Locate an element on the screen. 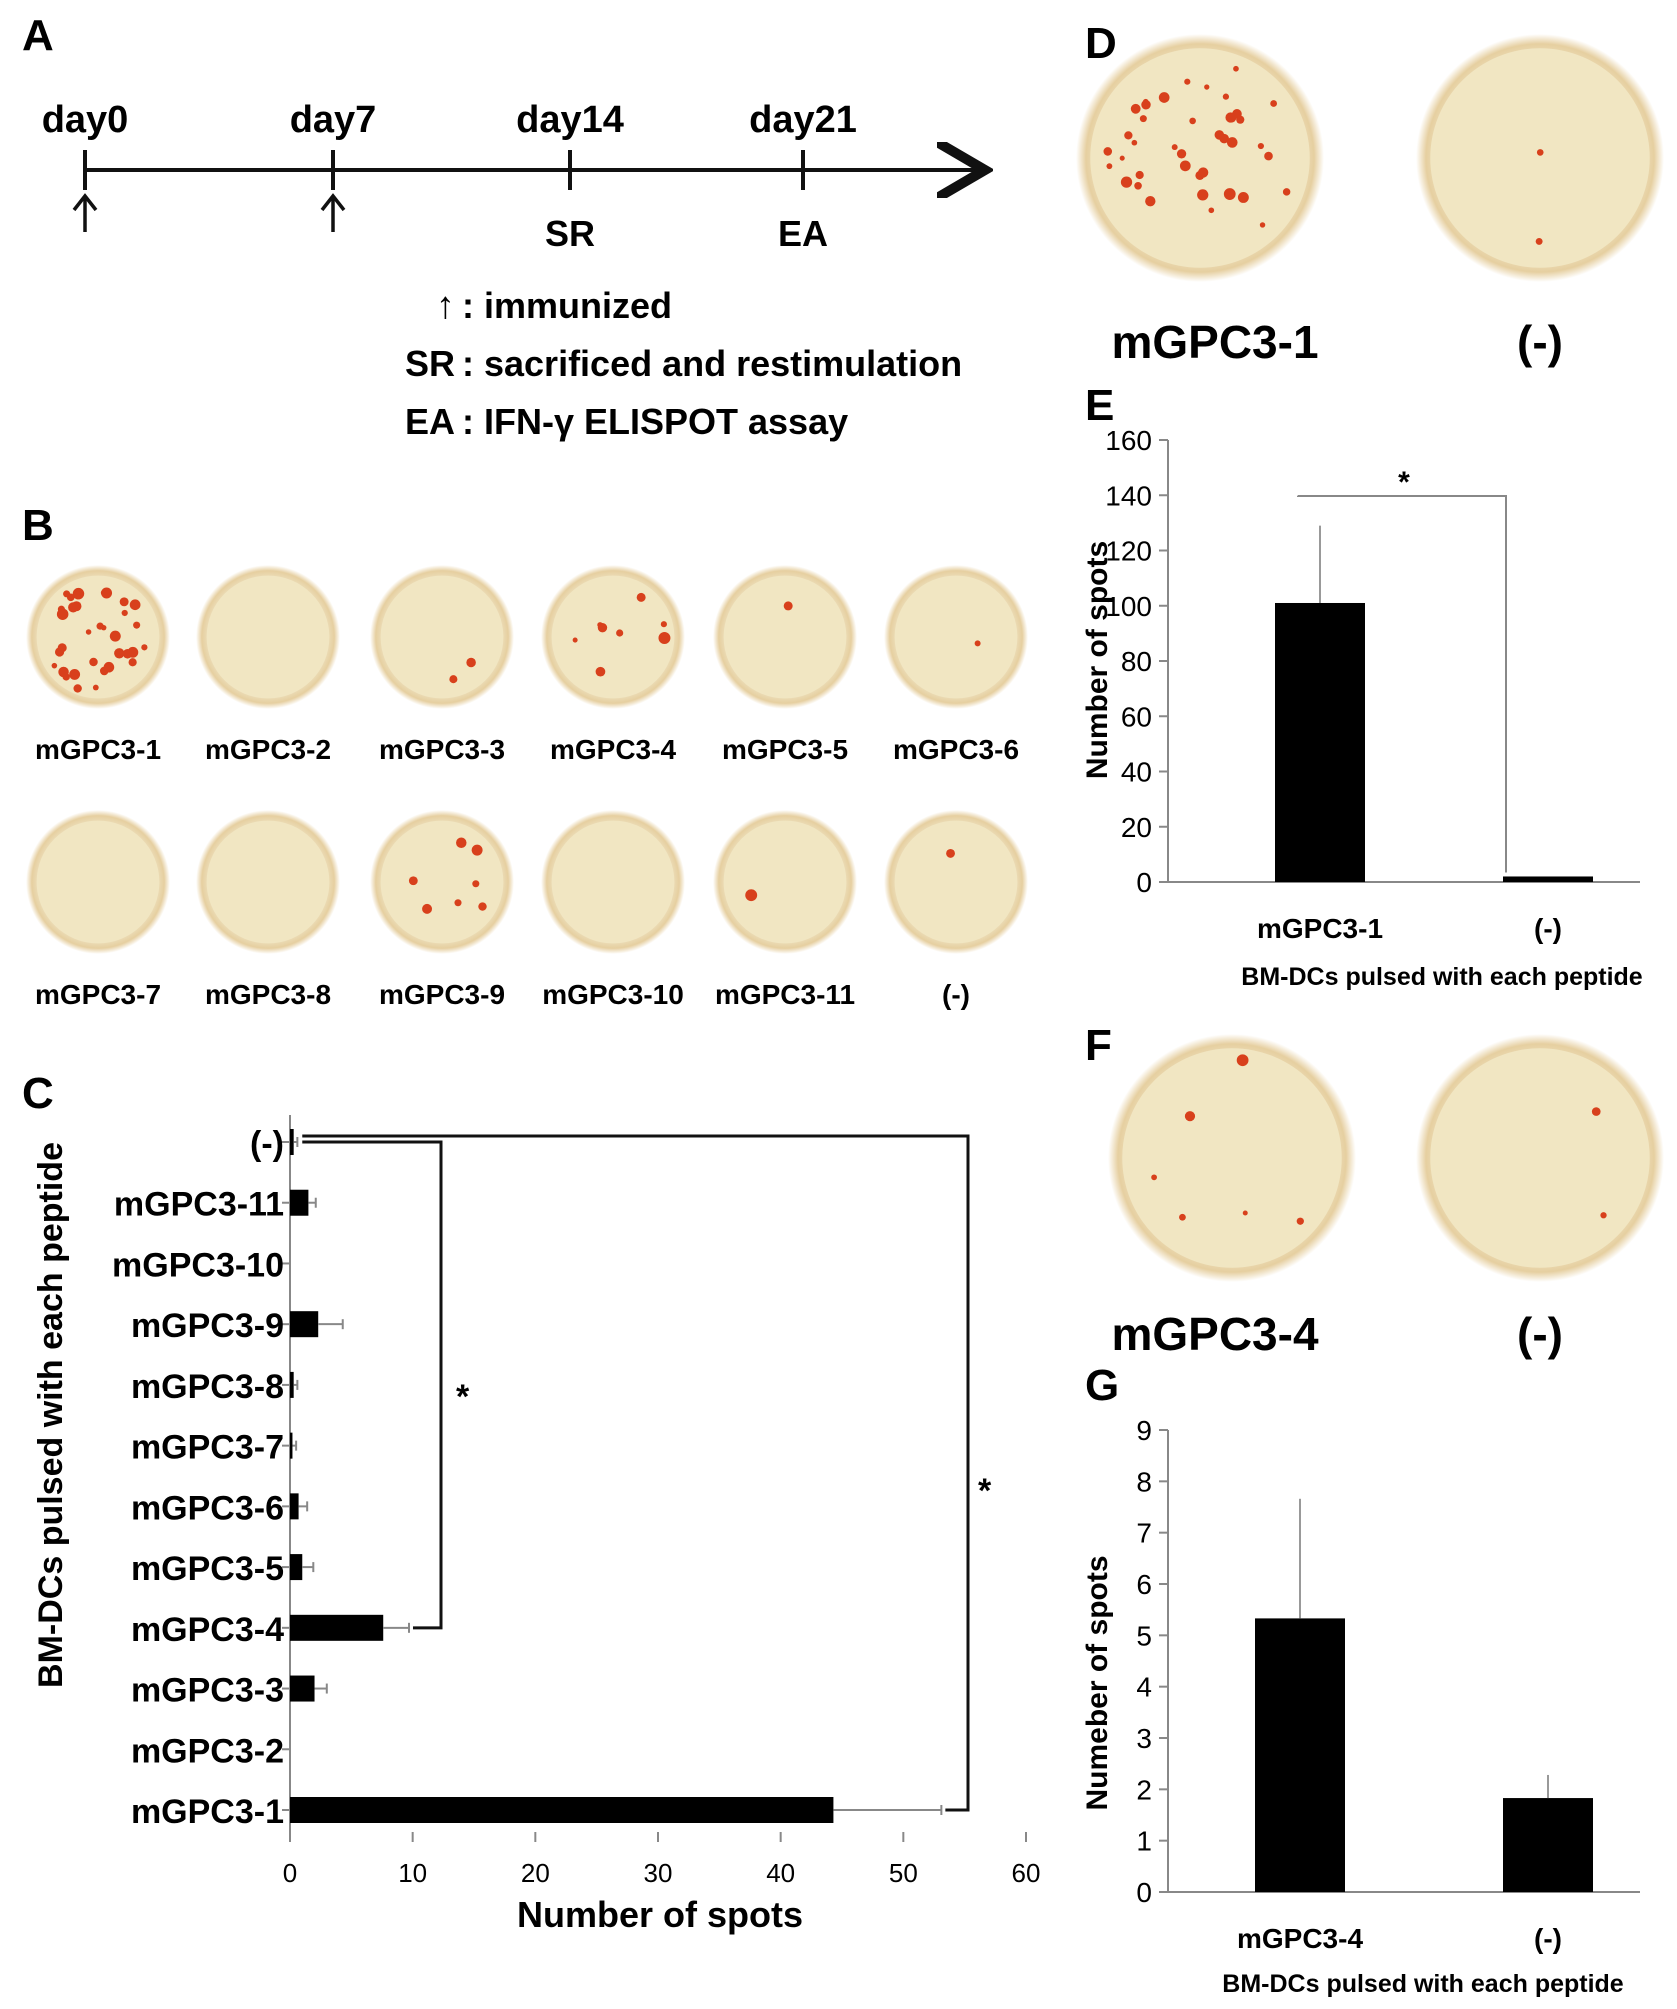  panel-letter-e: E is located at coordinates (1099, 405).